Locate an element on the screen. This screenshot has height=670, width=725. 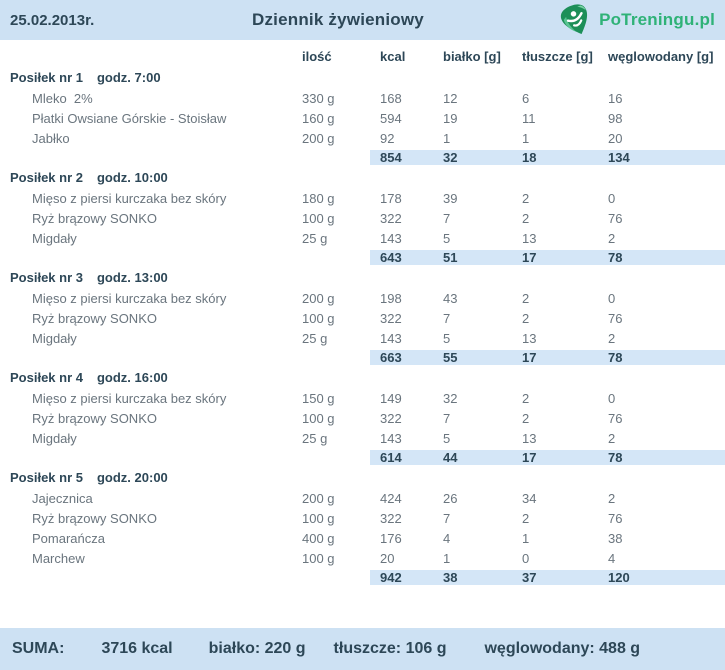
summary-protein: białko: 220 g is located at coordinates (257, 648).